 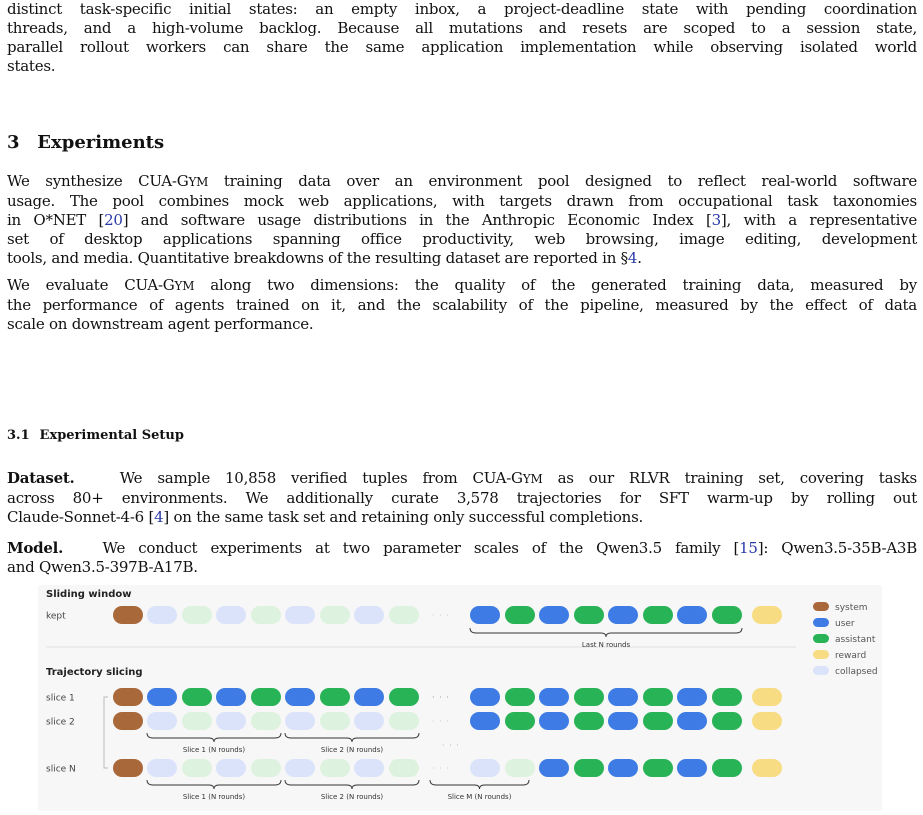 What do you see at coordinates (748, 548) in the screenshot?
I see `citation-link: 15` at bounding box center [748, 548].